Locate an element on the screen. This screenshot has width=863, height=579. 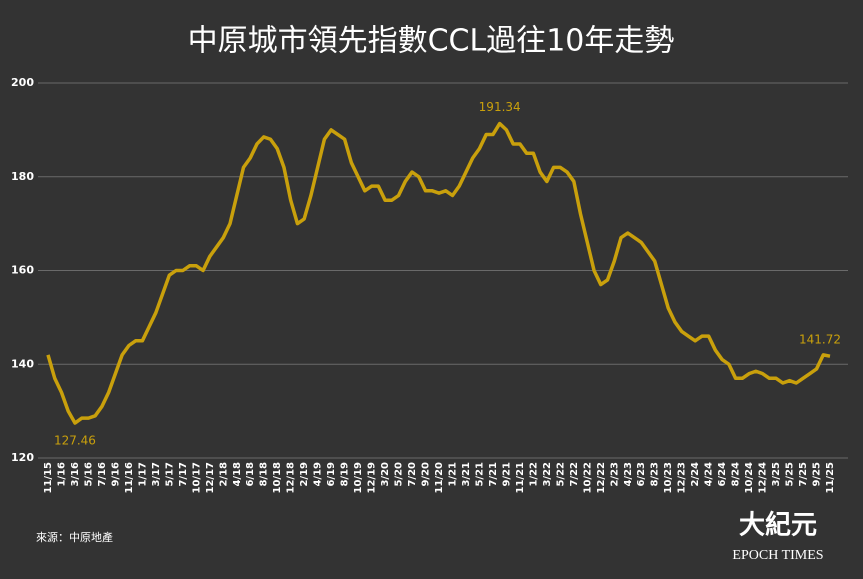
x-tick-label: 3/20 is located at coordinates (385, 474).